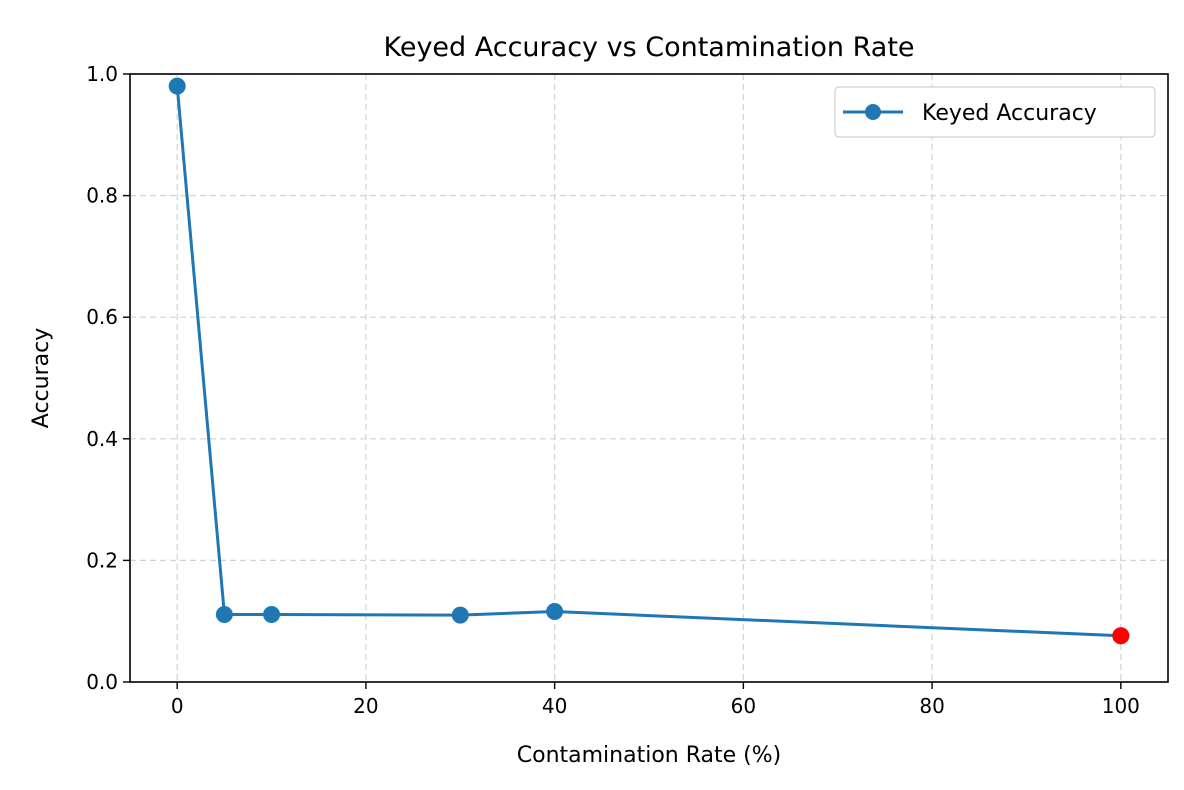  What do you see at coordinates (102, 317) in the screenshot?
I see `y-tick-label: 0.6` at bounding box center [102, 317].